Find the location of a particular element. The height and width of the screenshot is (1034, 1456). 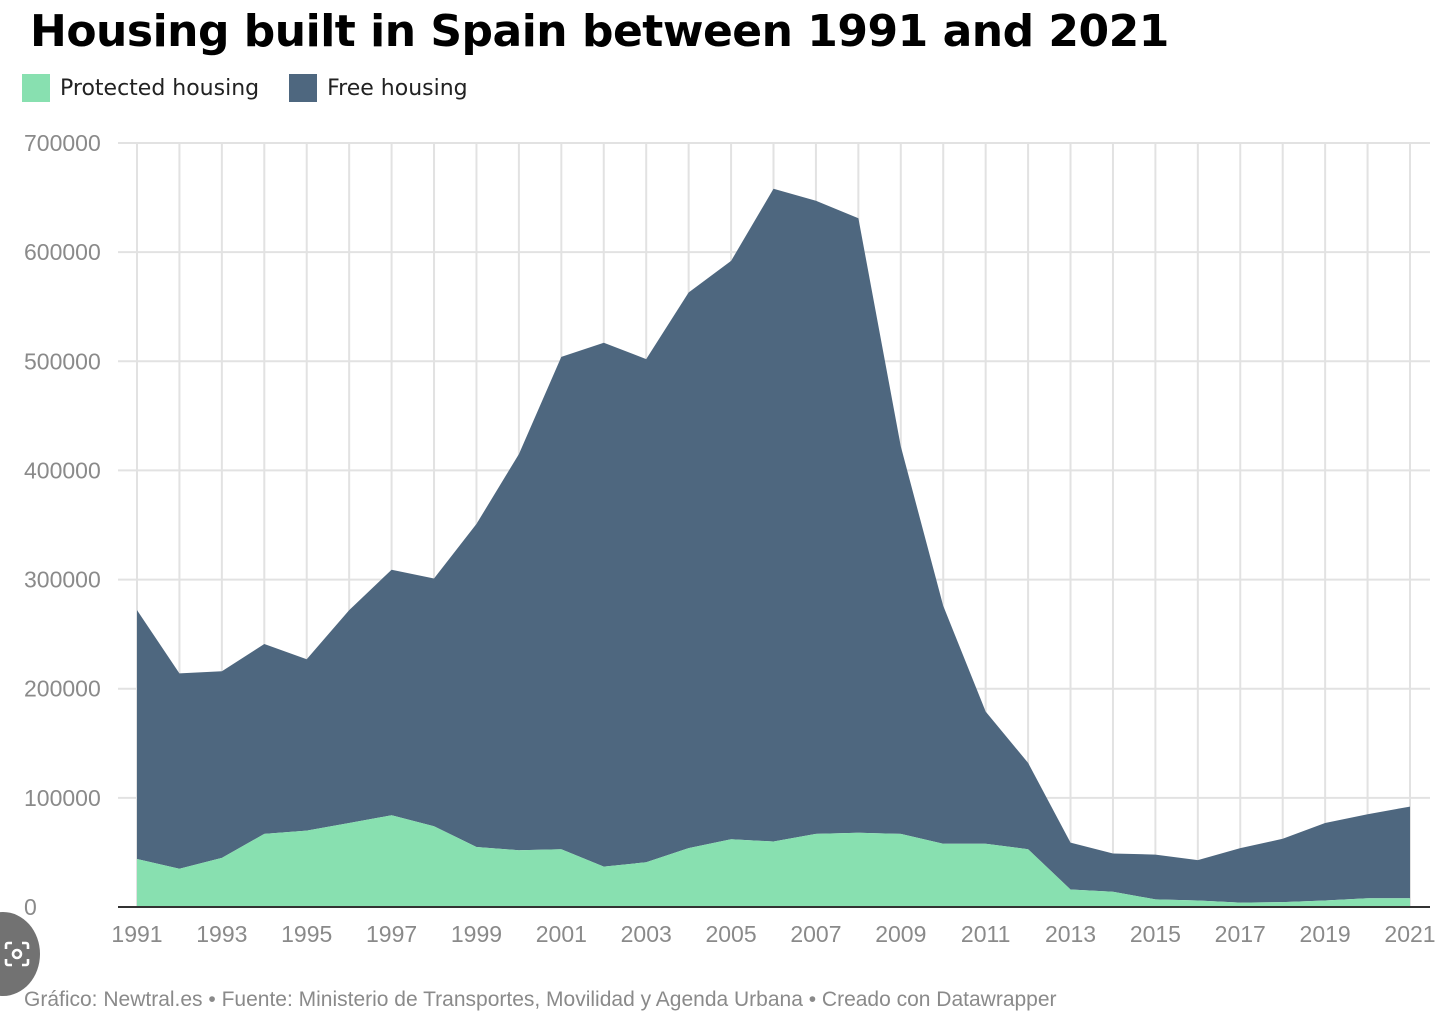

x-tick-label: 1993 is located at coordinates (221, 934).